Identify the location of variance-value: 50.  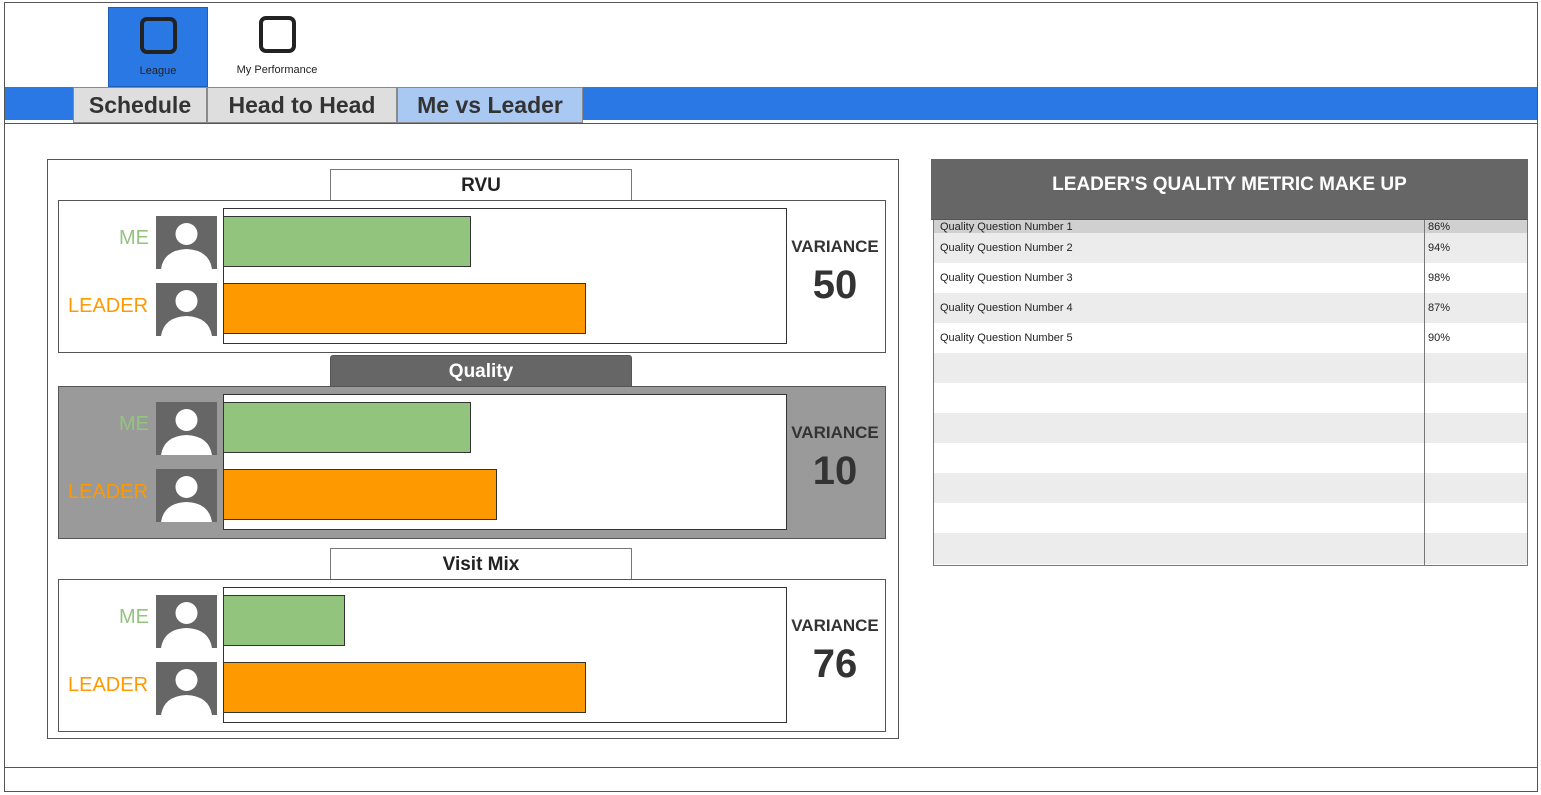
(835, 285).